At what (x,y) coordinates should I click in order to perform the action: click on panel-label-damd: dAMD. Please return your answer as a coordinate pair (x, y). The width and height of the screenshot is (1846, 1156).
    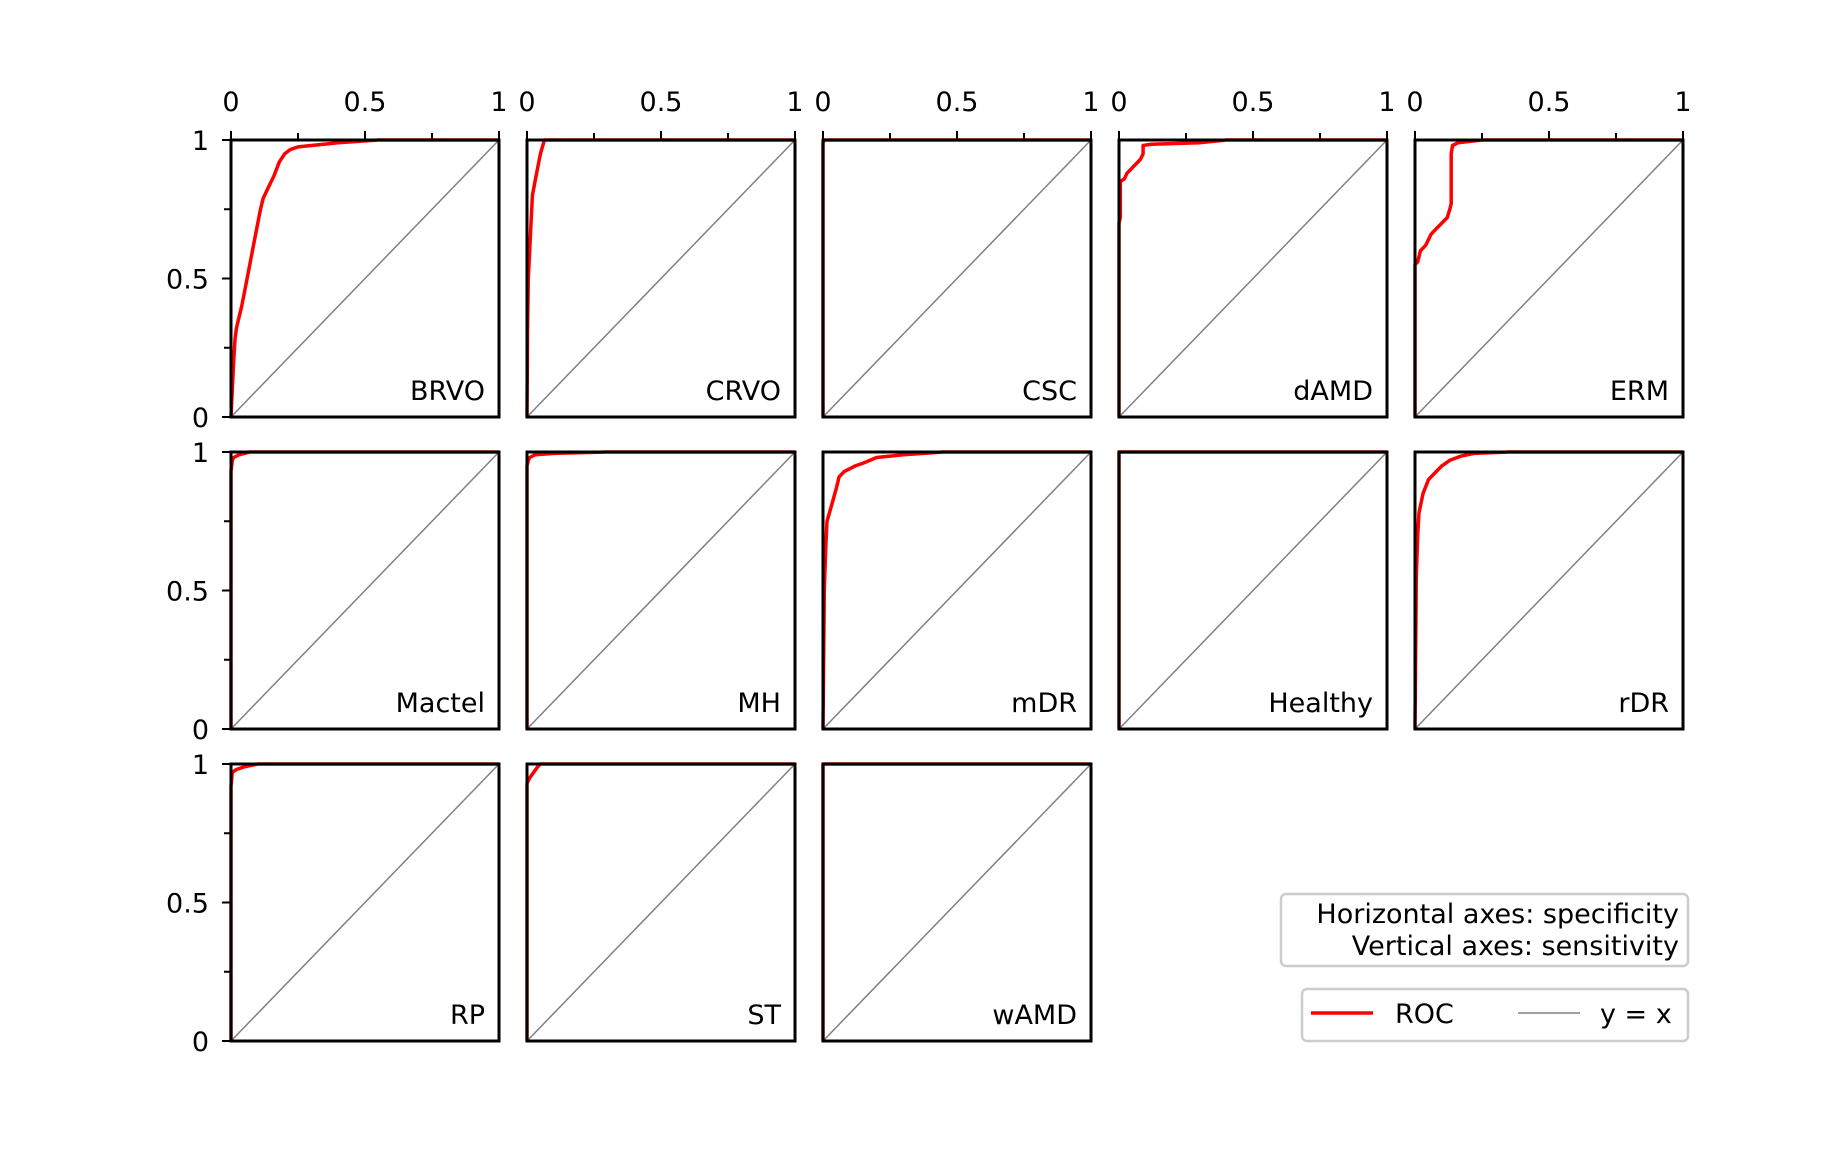
    Looking at the image, I should click on (1333, 391).